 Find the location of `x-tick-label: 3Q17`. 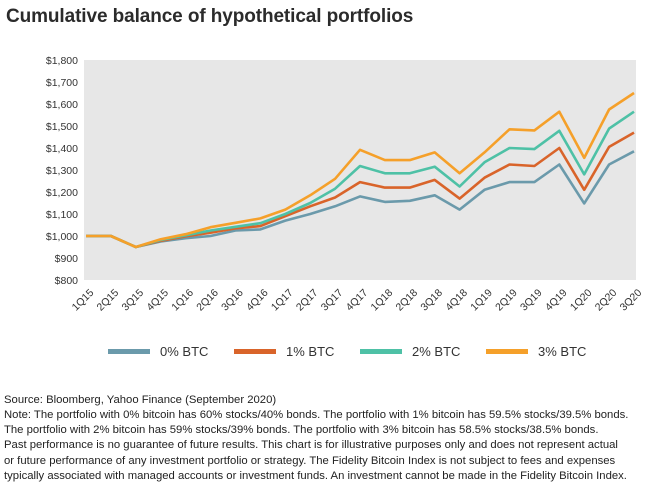

x-tick-label: 3Q17 is located at coordinates (332, 300).